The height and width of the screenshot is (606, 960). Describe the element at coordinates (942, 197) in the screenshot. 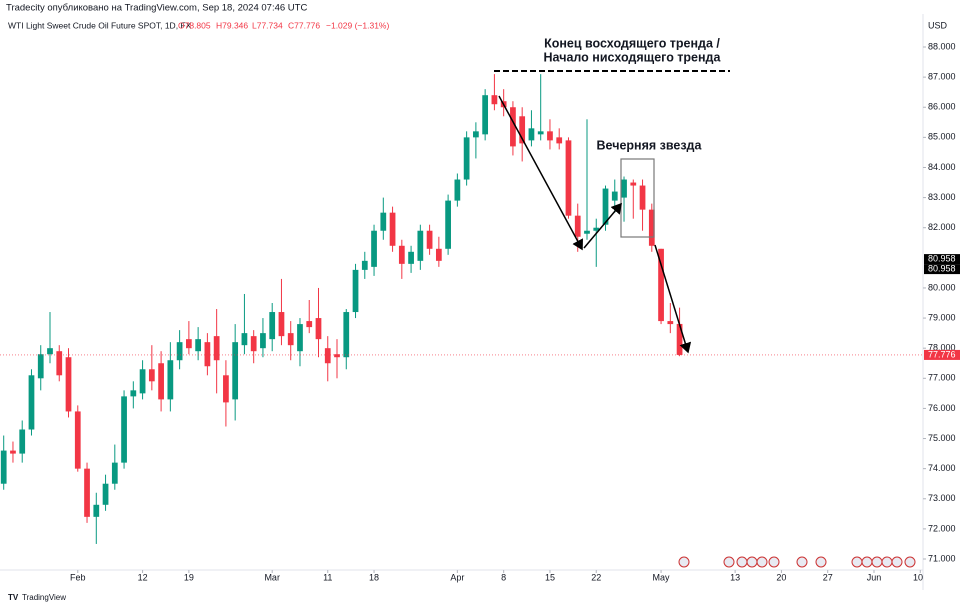

I see `y-tick-label: 83.000` at that location.